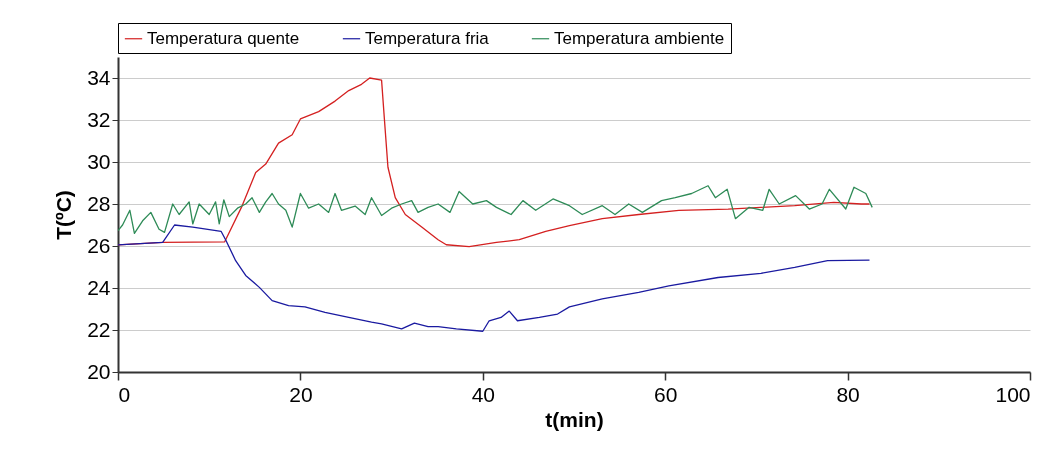 The height and width of the screenshot is (474, 1059). What do you see at coordinates (483, 394) in the screenshot?
I see `x-tick-label: 40` at bounding box center [483, 394].